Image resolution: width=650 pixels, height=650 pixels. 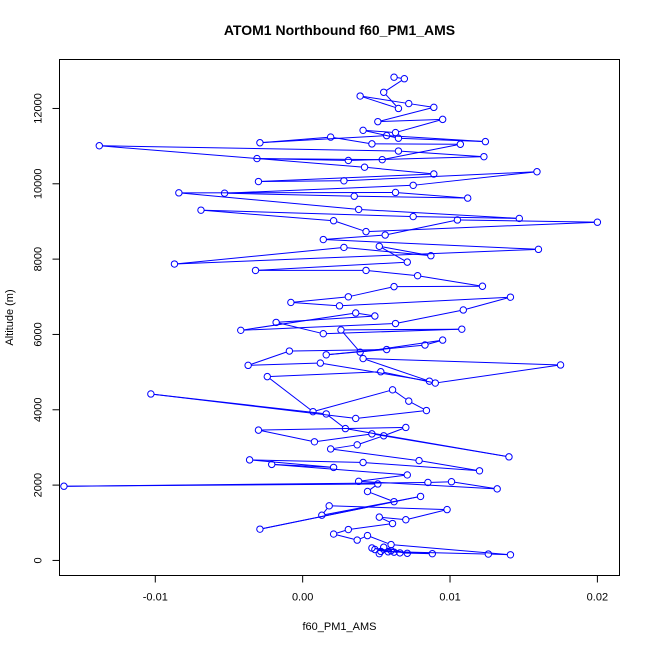 I want to click on y-tick-label: 12000, so click(x=39, y=108).